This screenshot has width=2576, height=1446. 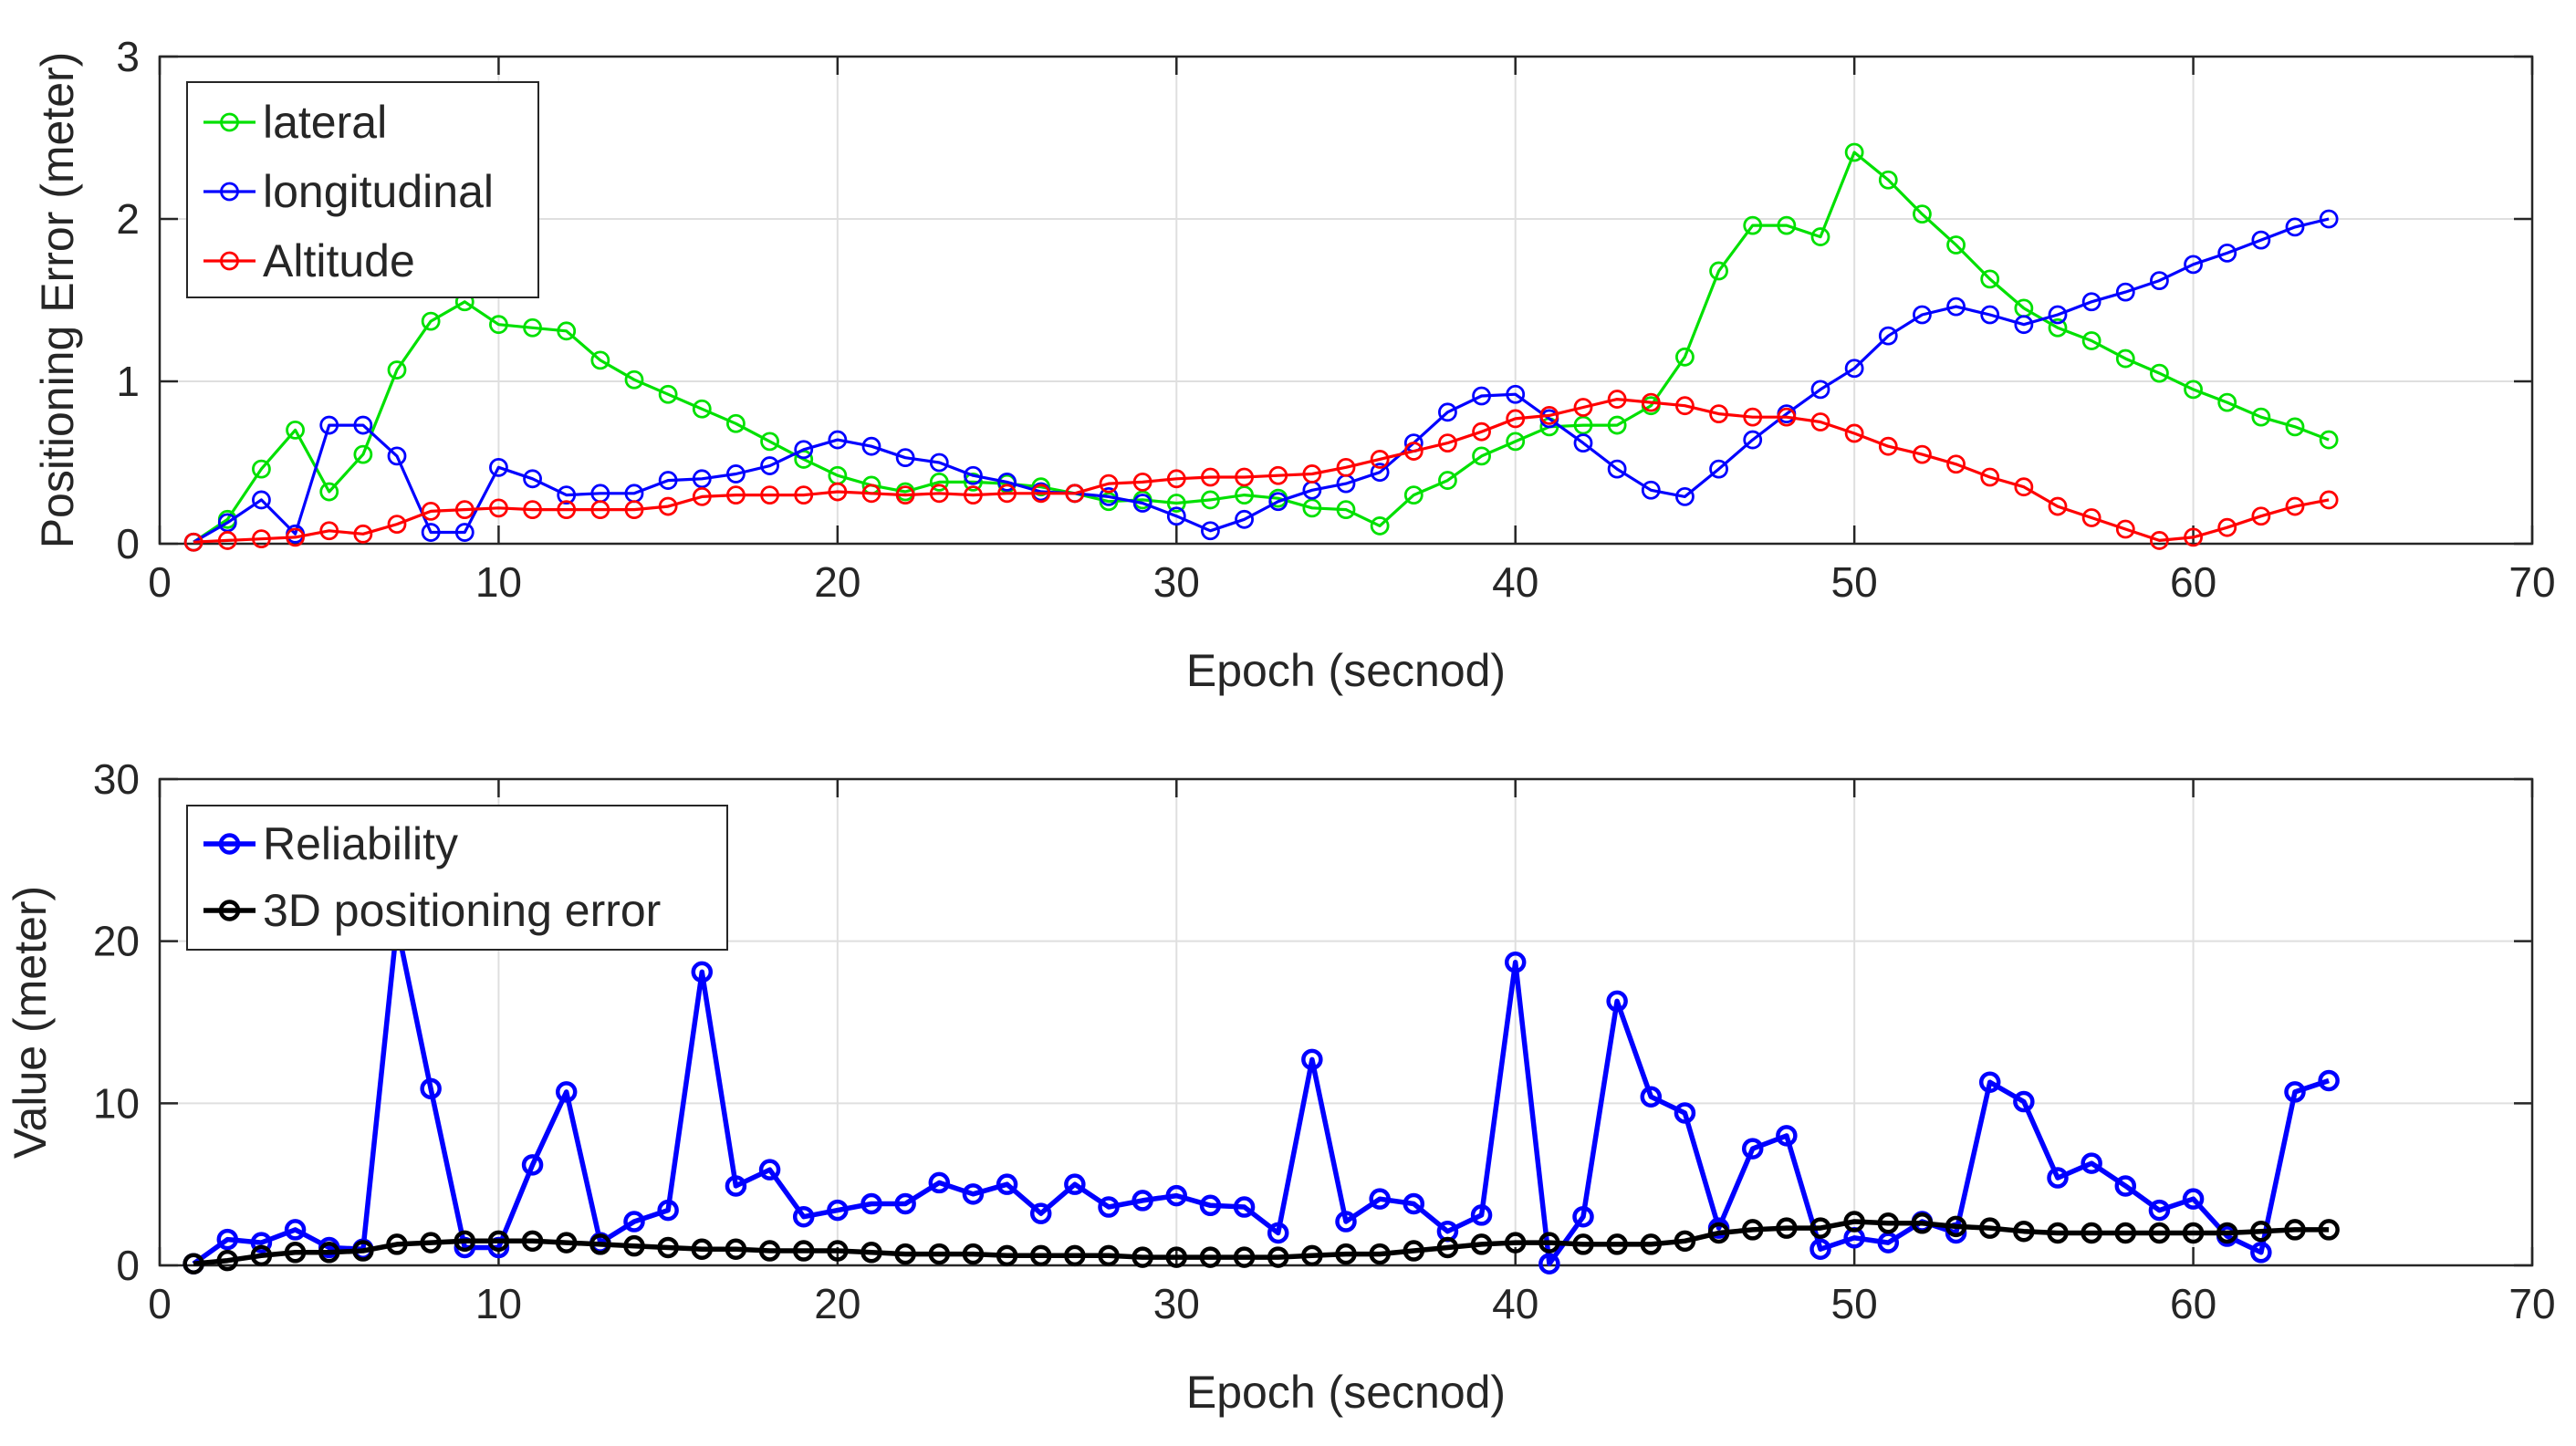 I want to click on bottom-x-tick-label: 70, so click(x=2531, y=1304).